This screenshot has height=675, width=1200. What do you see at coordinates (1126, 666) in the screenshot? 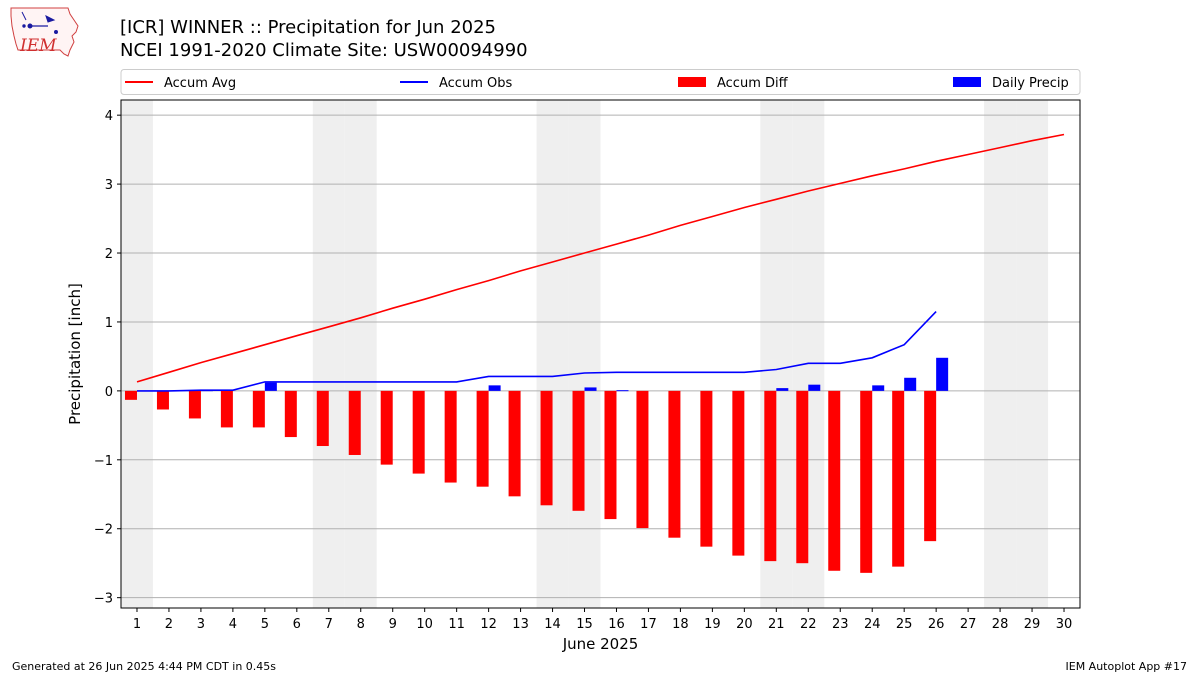
I see `app-id-label: IEM Autoplot App #17` at bounding box center [1126, 666].